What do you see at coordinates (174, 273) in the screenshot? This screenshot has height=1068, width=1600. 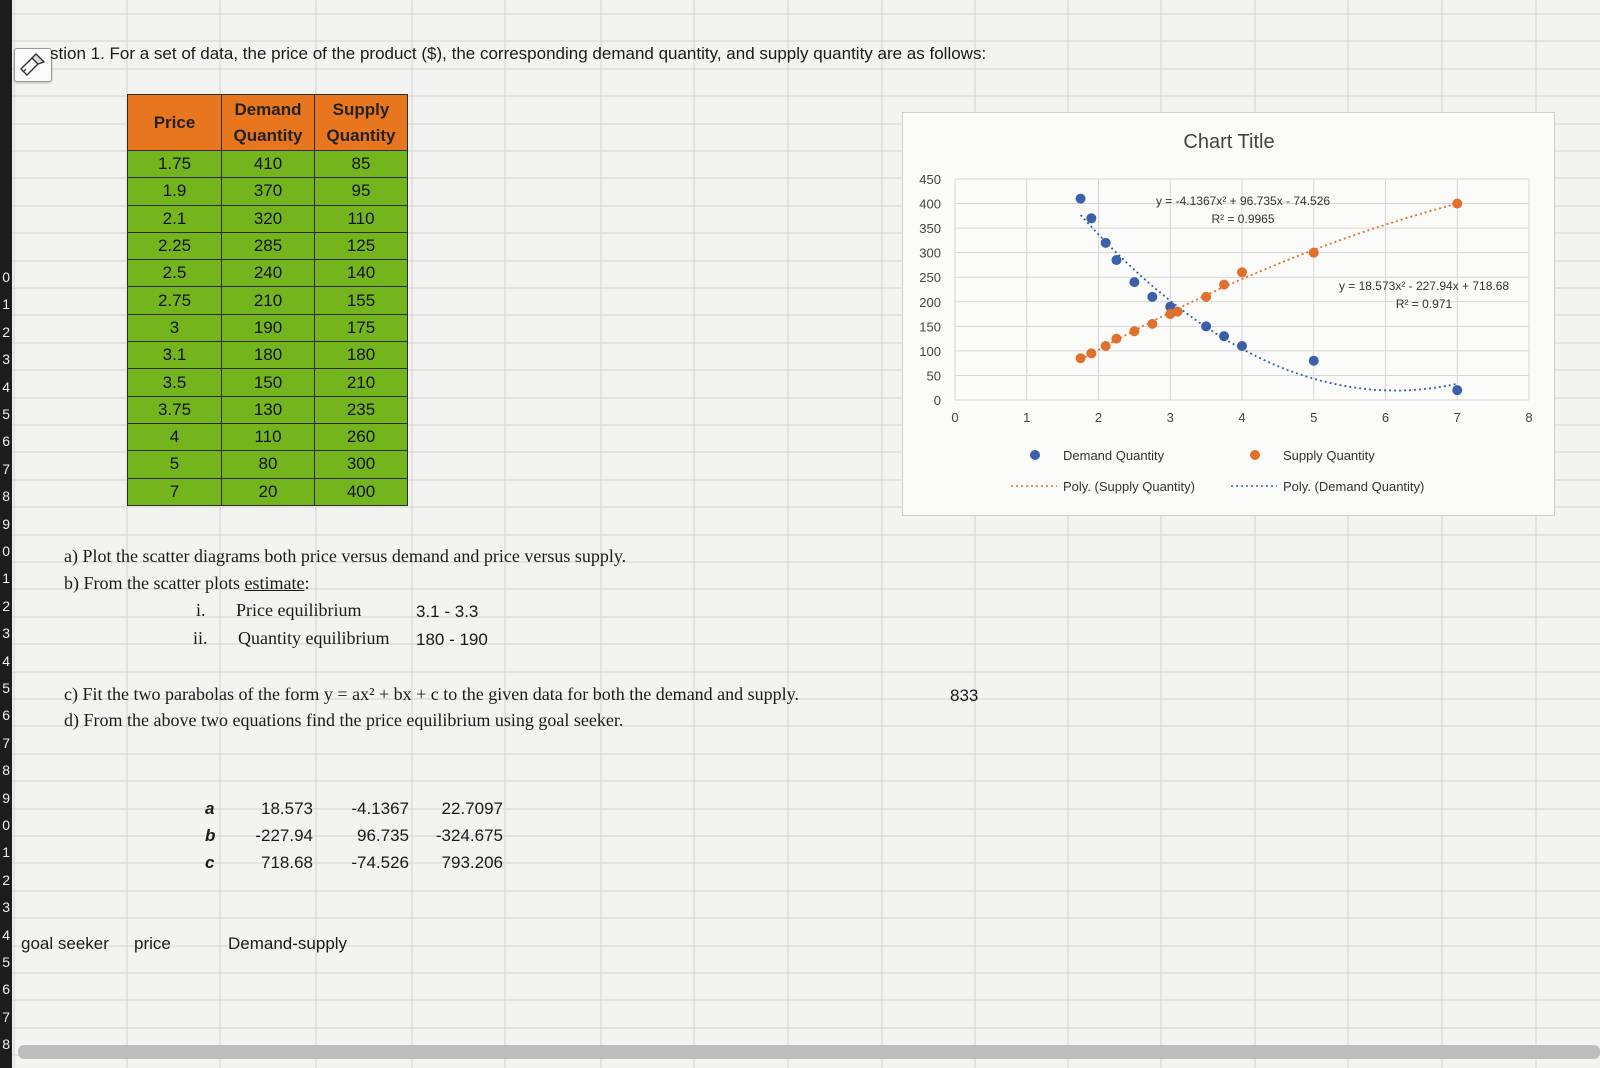 I see `cell-price: 2.5` at bounding box center [174, 273].